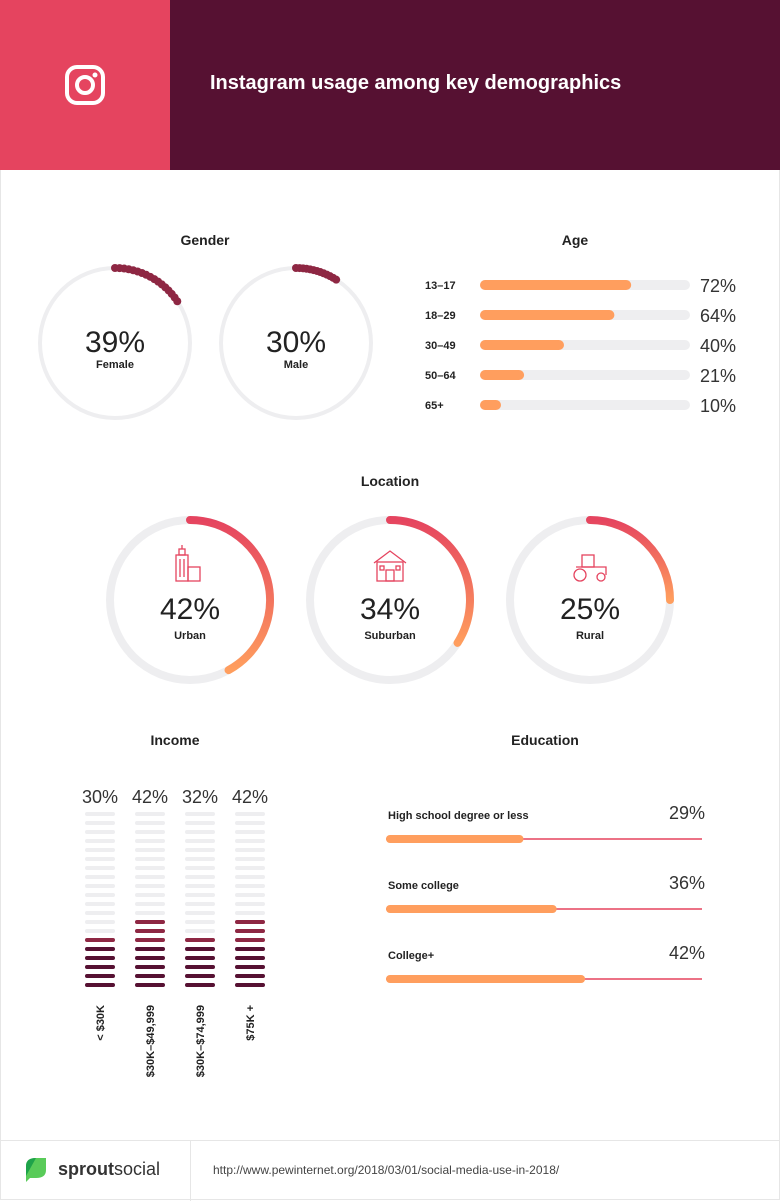 Image resolution: width=780 pixels, height=1201 pixels. What do you see at coordinates (188, 563) in the screenshot?
I see `city-buildings-icon` at bounding box center [188, 563].